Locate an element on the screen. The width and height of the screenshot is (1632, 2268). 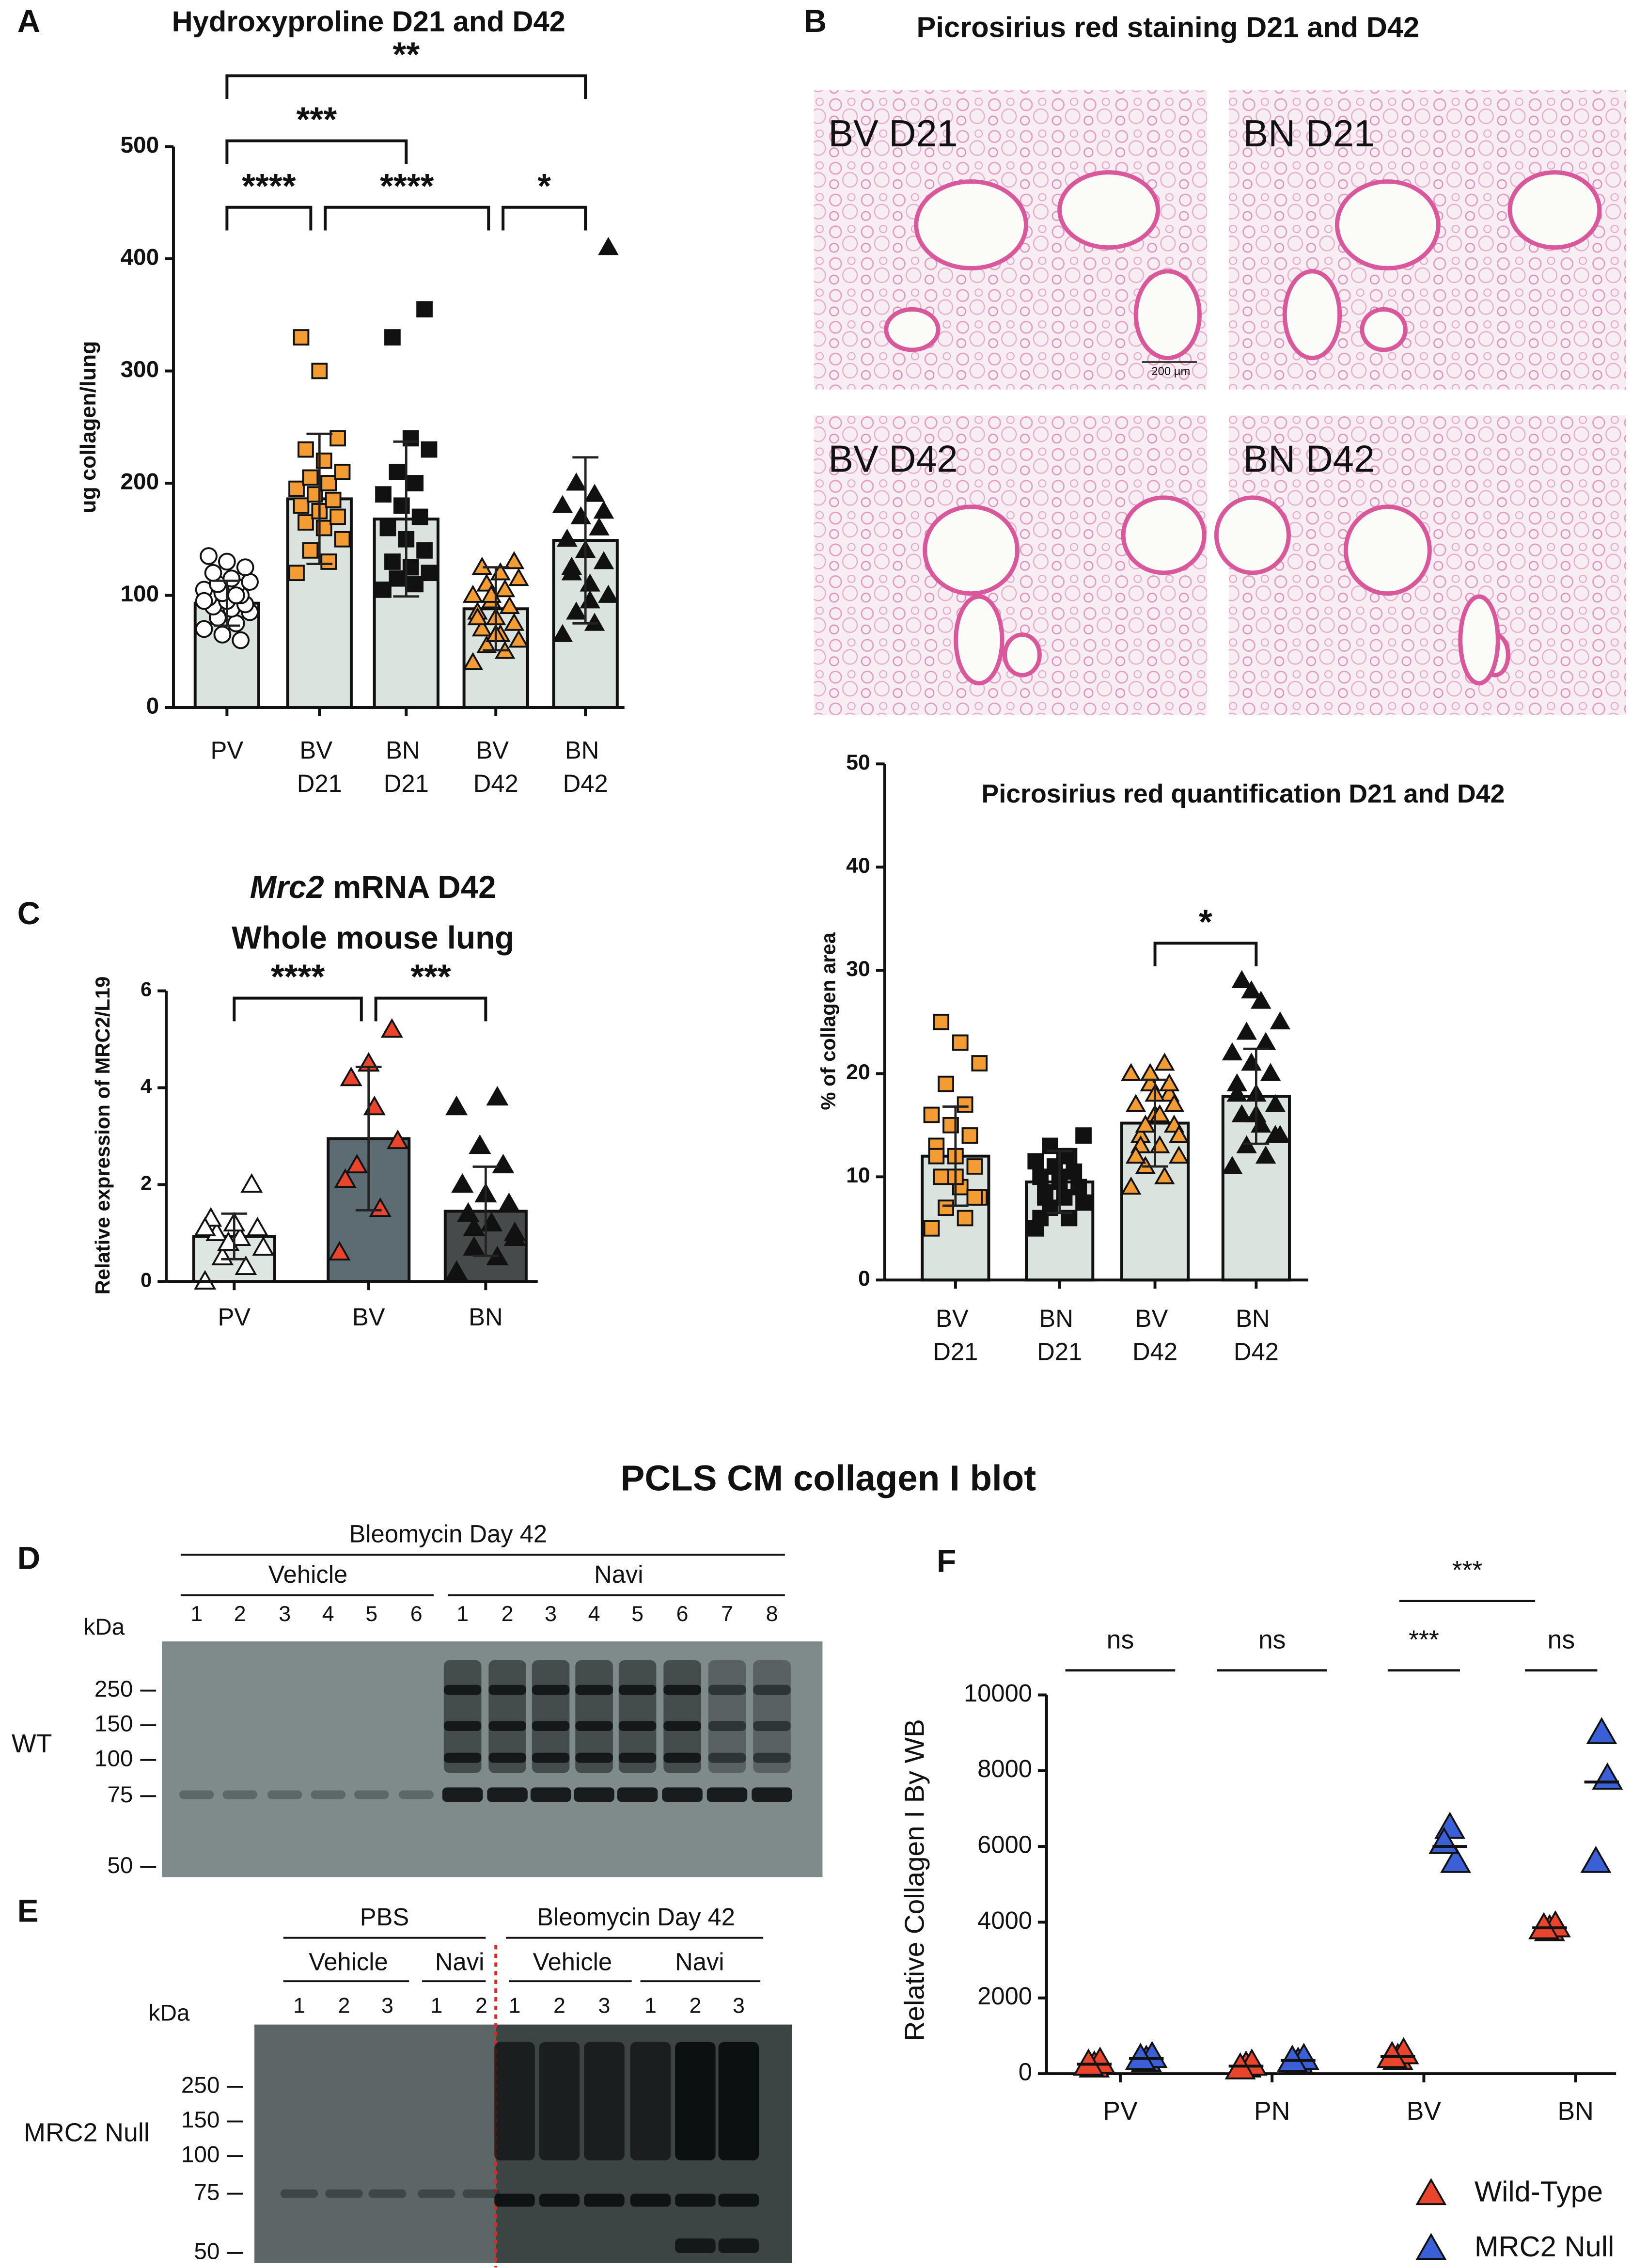
blot-label: 5 is located at coordinates (637, 1614).